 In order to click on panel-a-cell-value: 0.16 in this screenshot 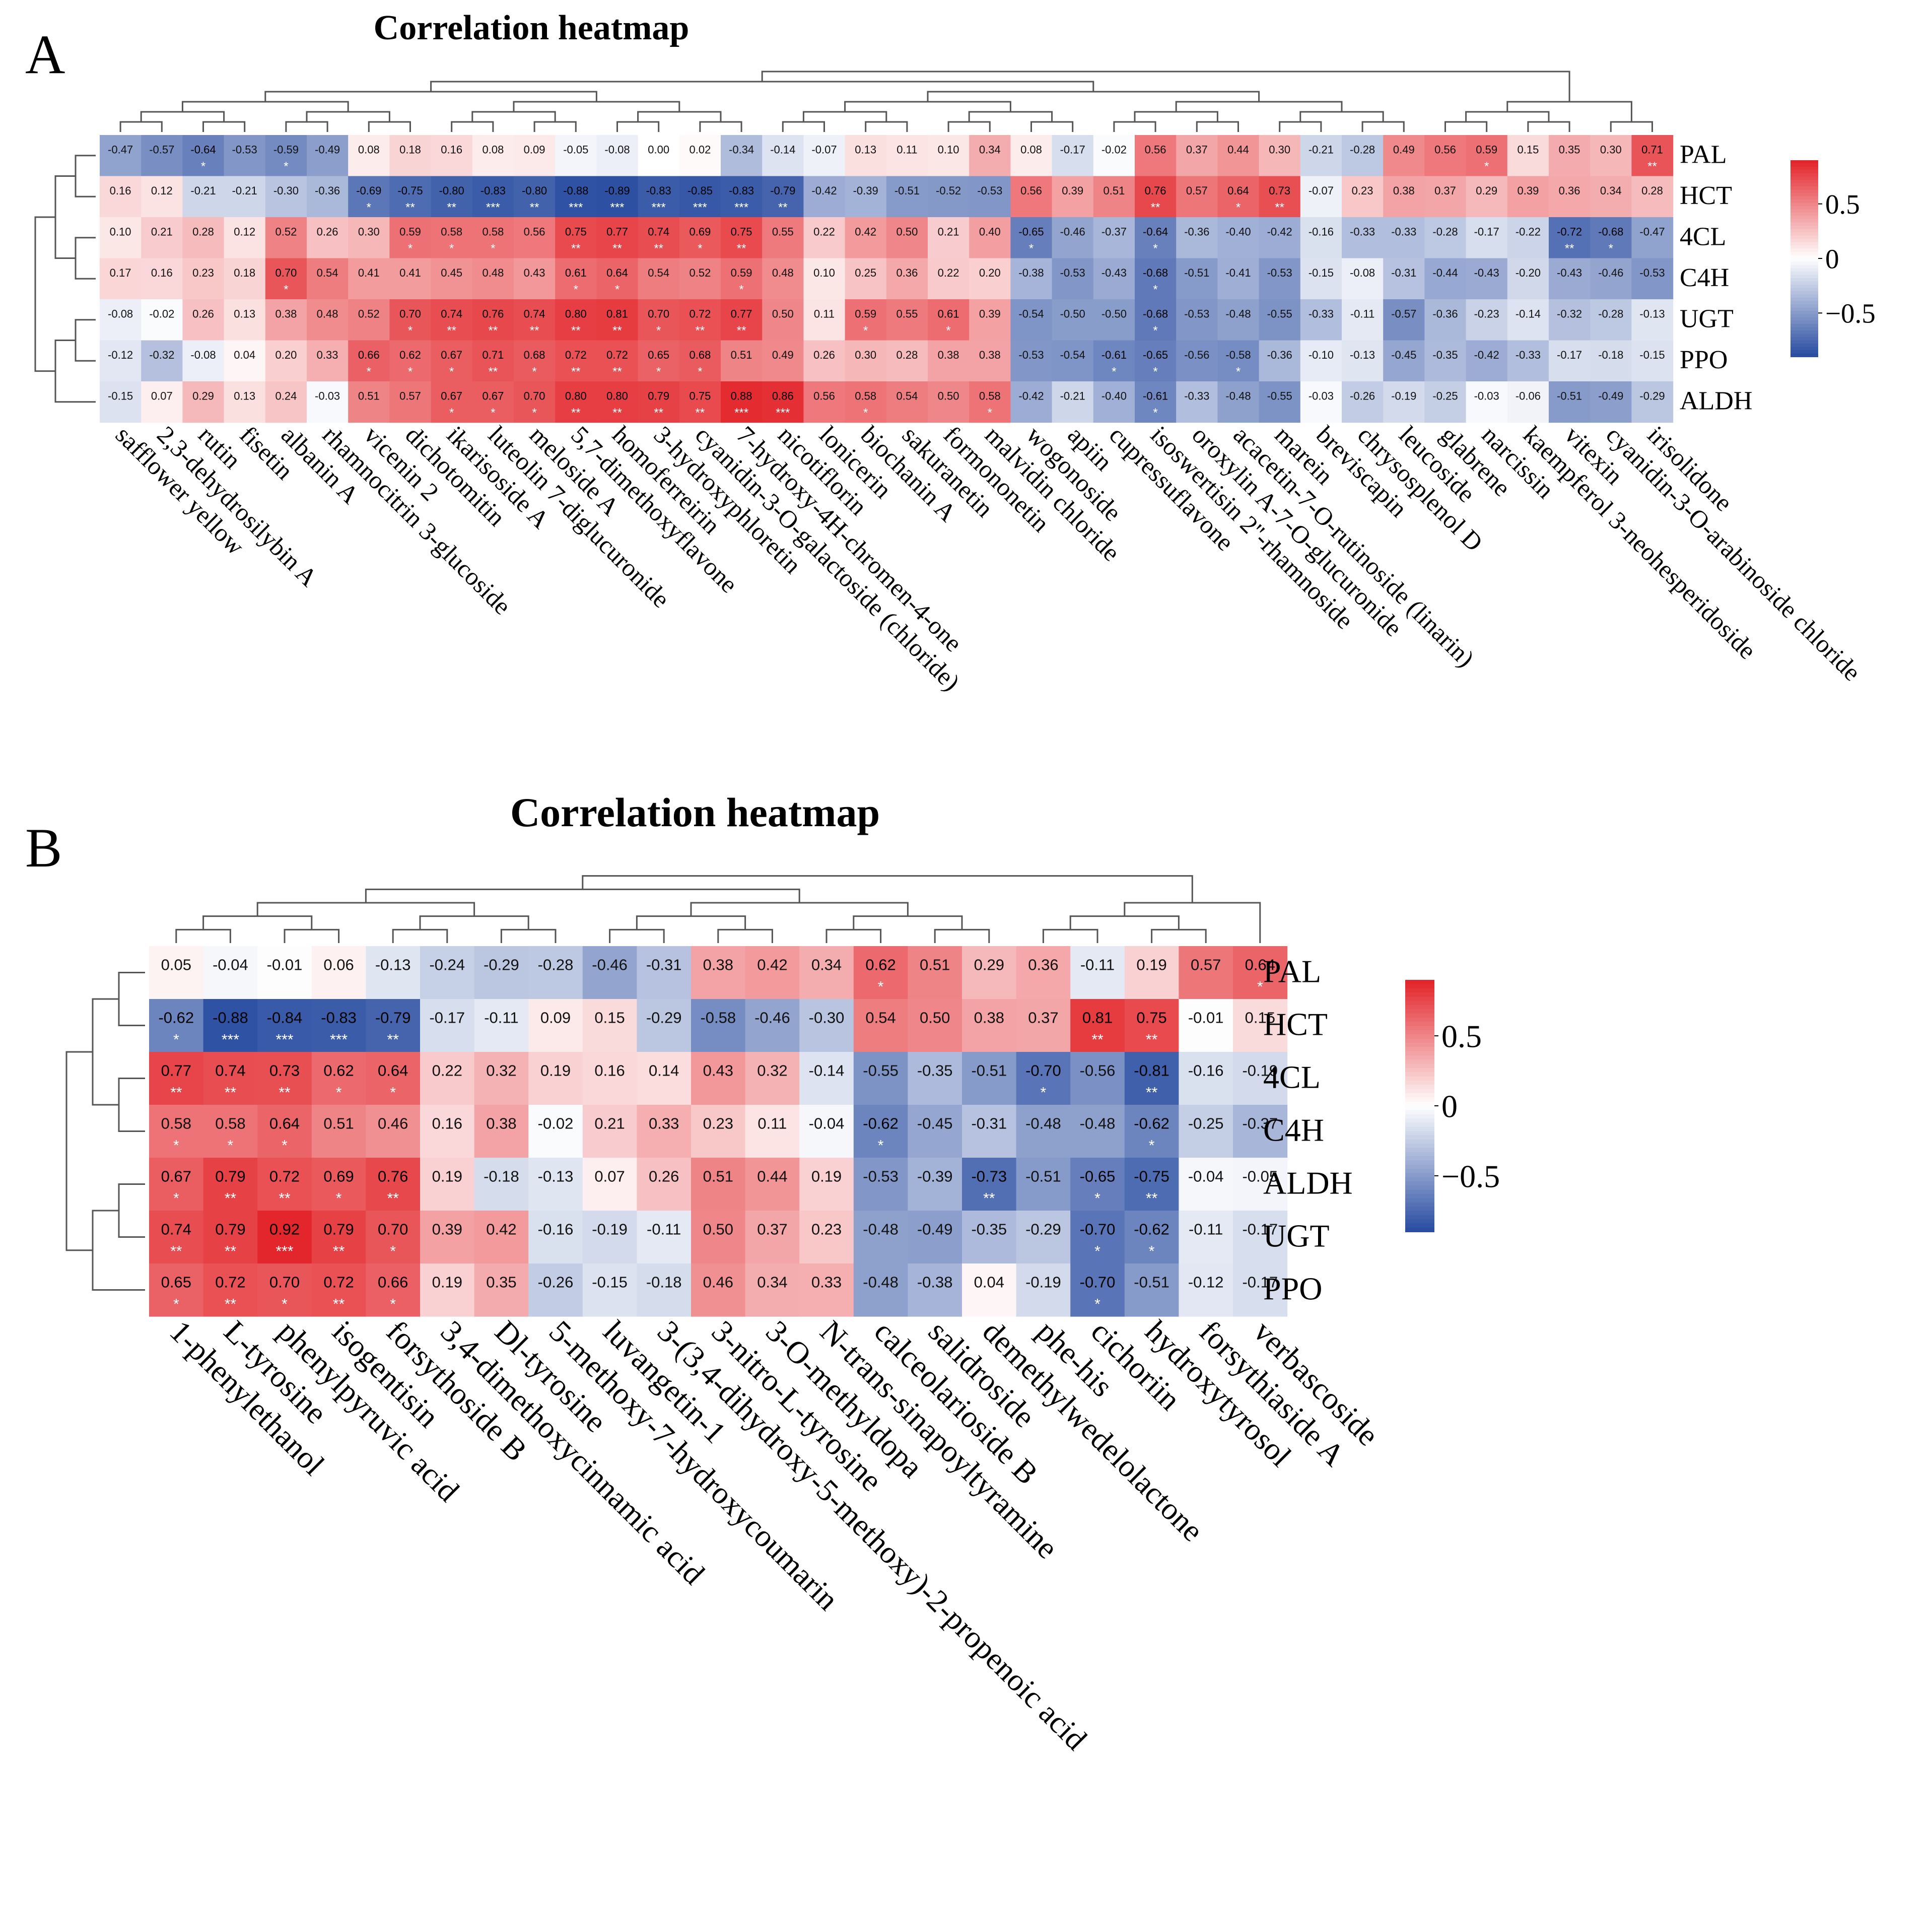, I will do `click(451, 150)`.